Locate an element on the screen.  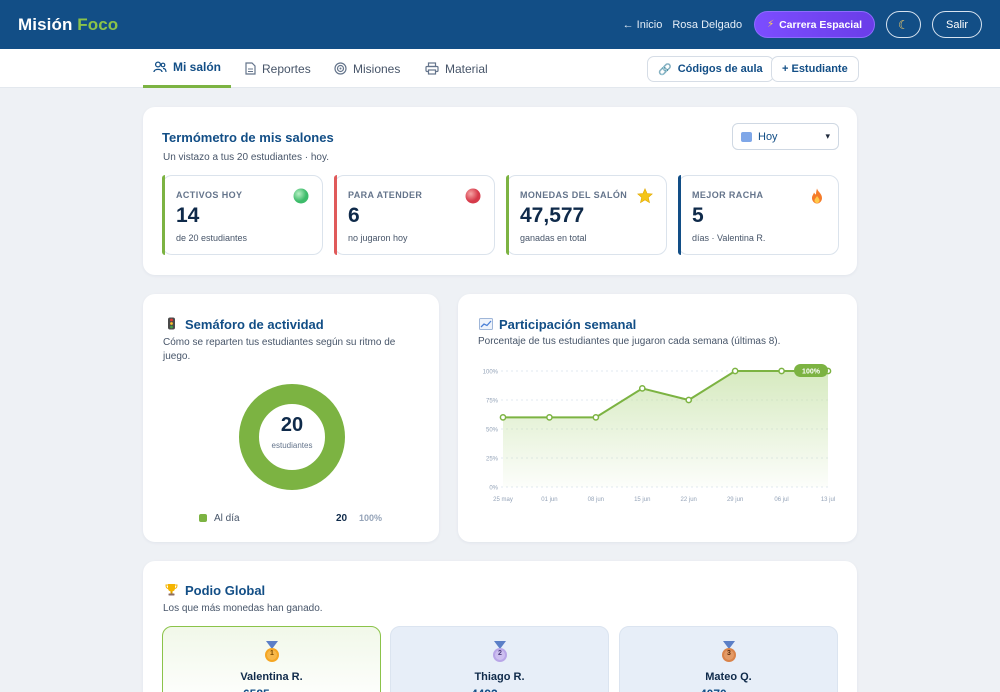
tab-misiones: Misiones is located at coordinates (367, 68).